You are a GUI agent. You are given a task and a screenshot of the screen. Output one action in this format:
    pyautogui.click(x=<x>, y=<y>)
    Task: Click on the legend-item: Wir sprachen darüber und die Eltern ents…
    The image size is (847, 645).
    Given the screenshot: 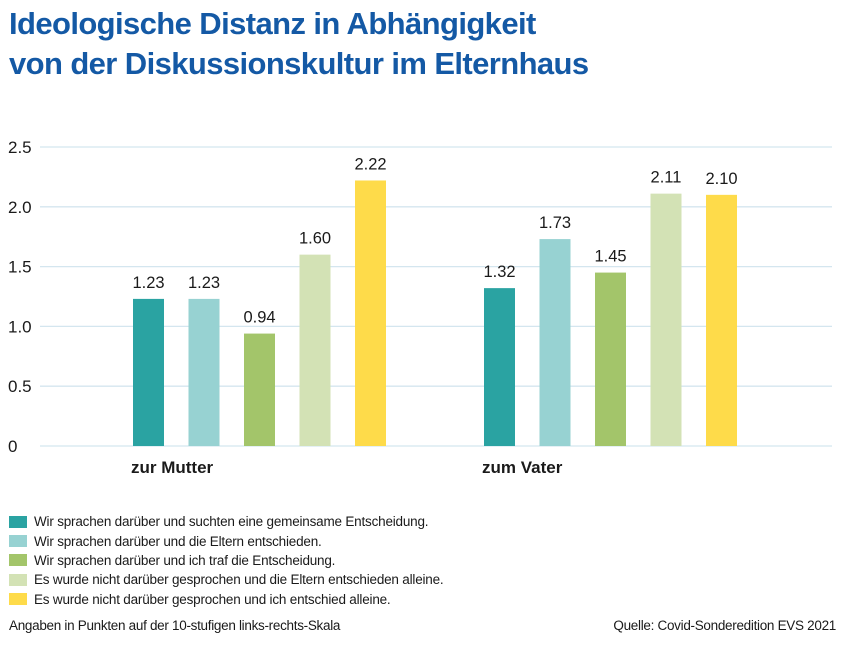 What is the action you would take?
    pyautogui.click(x=226, y=540)
    